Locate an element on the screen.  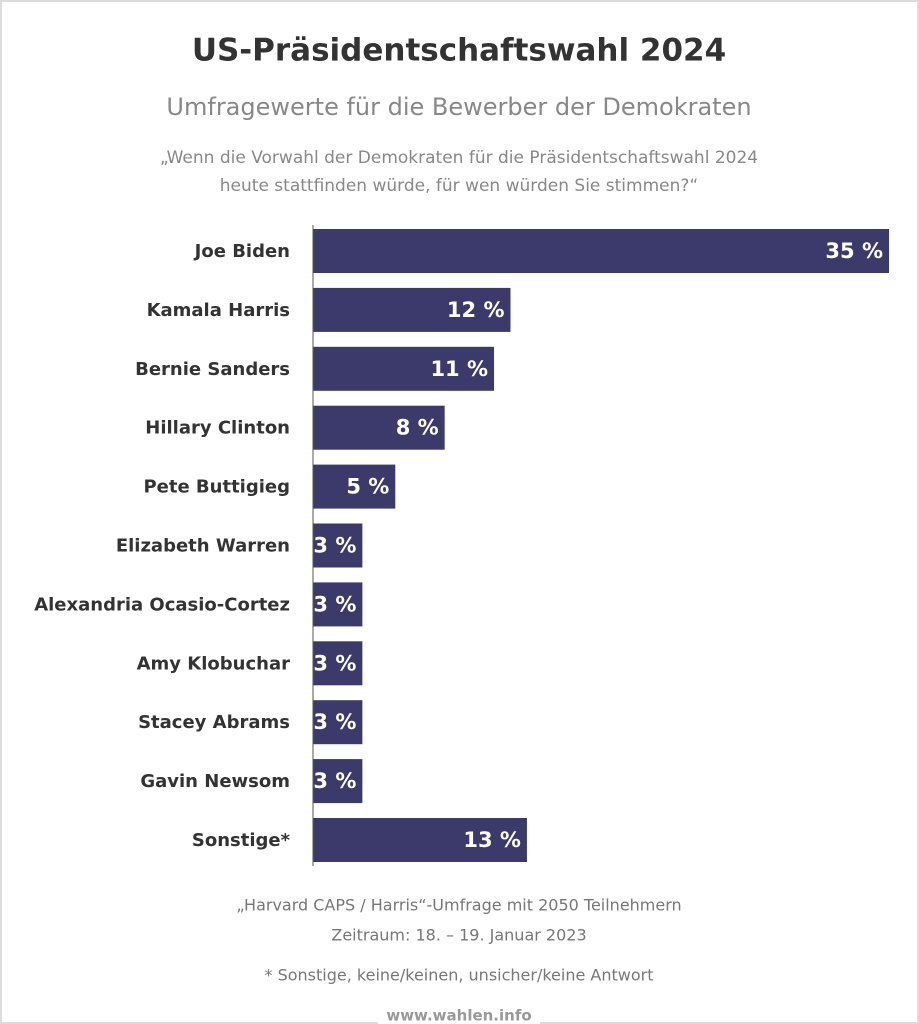
value-label: 12 % is located at coordinates (476, 310).